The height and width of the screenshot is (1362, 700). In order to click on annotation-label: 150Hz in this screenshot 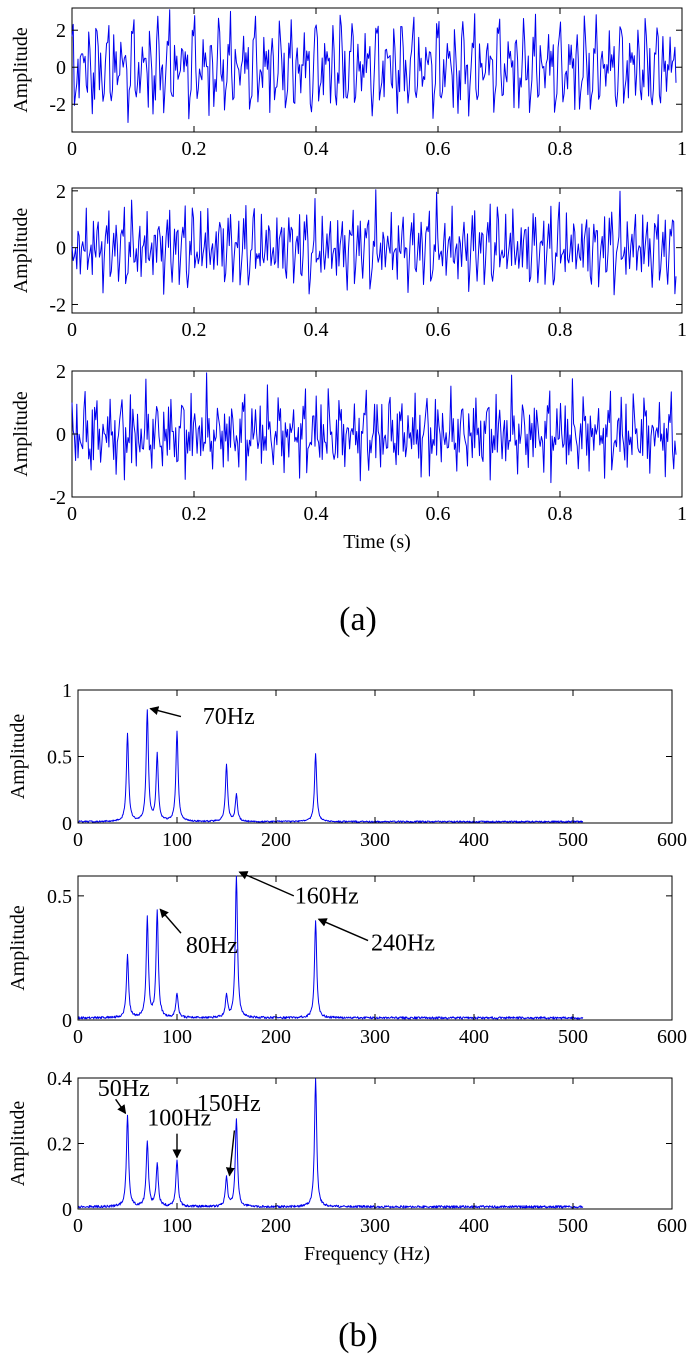, I will do `click(229, 1104)`.